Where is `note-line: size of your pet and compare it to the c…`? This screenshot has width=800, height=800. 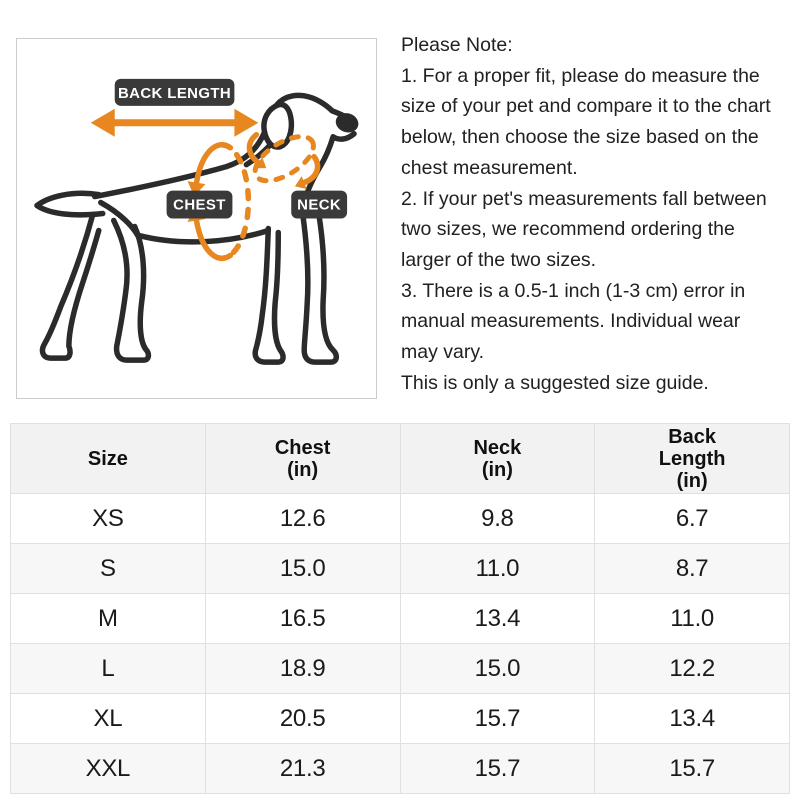 note-line: size of your pet and compare it to the c… is located at coordinates (586, 106).